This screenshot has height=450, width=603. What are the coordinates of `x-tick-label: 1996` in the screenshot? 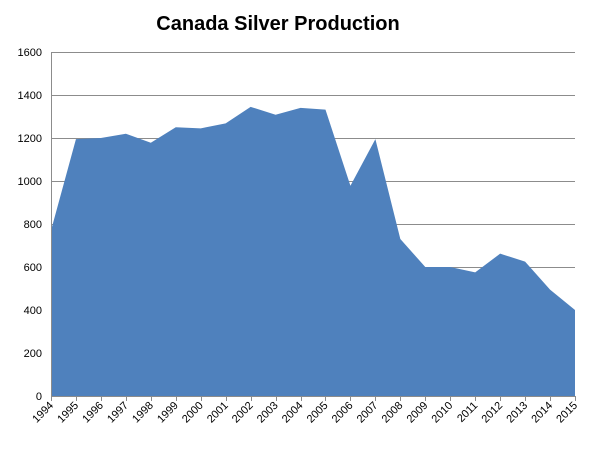 It's located at (93, 413).